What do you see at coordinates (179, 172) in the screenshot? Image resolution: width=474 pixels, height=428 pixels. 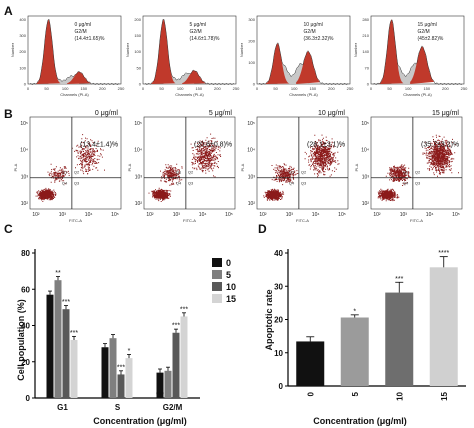 I see `quadrant-label: Q1` at bounding box center [179, 172].